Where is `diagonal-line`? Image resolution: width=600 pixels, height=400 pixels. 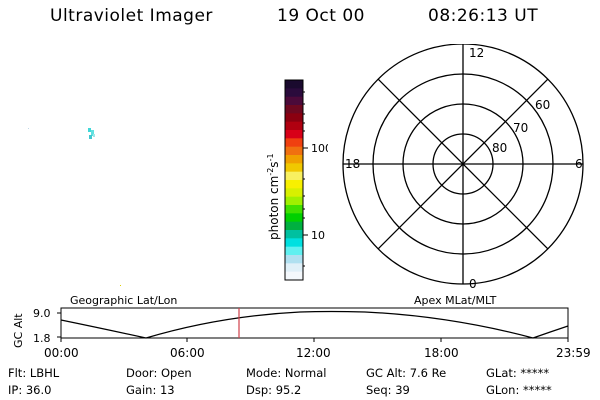
diagonal-line is located at coordinates (463, 164).